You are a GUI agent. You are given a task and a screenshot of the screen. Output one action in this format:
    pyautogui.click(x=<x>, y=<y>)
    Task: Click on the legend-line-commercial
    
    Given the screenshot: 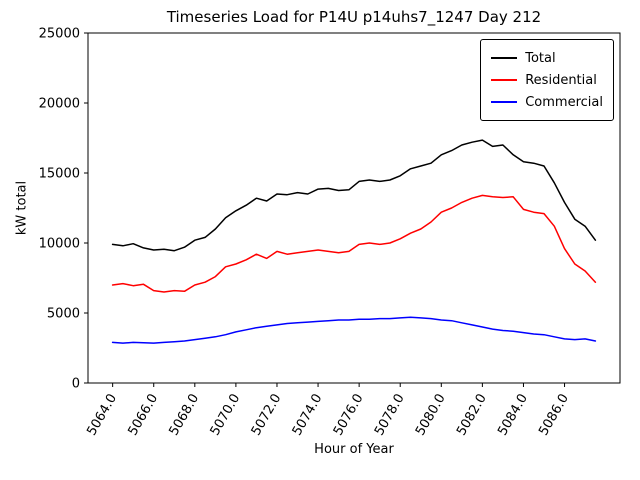 What is the action you would take?
    pyautogui.click(x=504, y=102)
    